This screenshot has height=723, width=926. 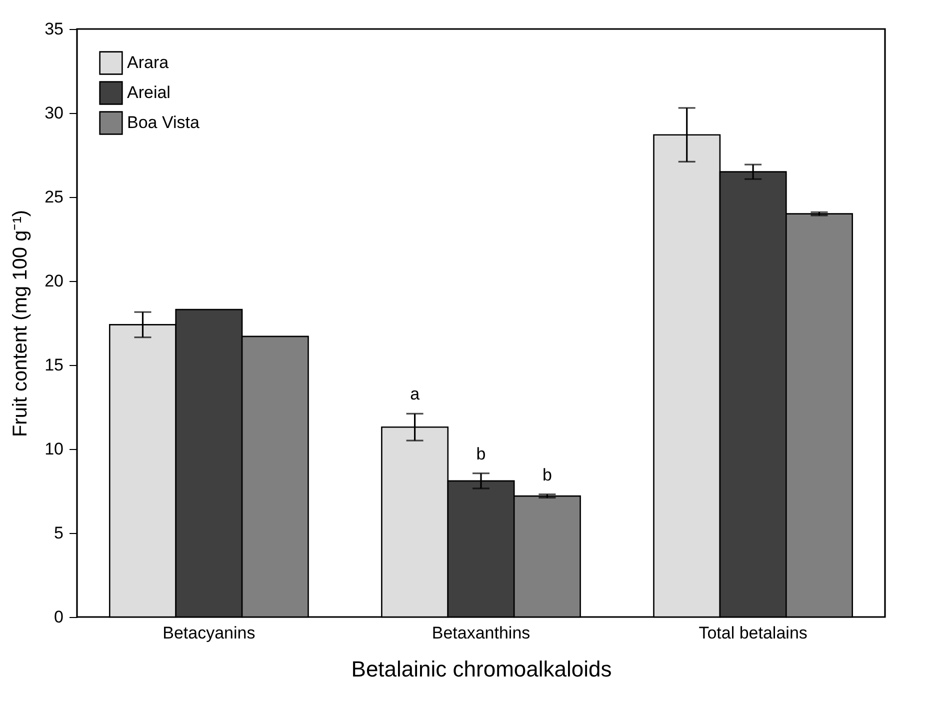 What do you see at coordinates (54, 449) in the screenshot?
I see `y-tick-label: 10` at bounding box center [54, 449].